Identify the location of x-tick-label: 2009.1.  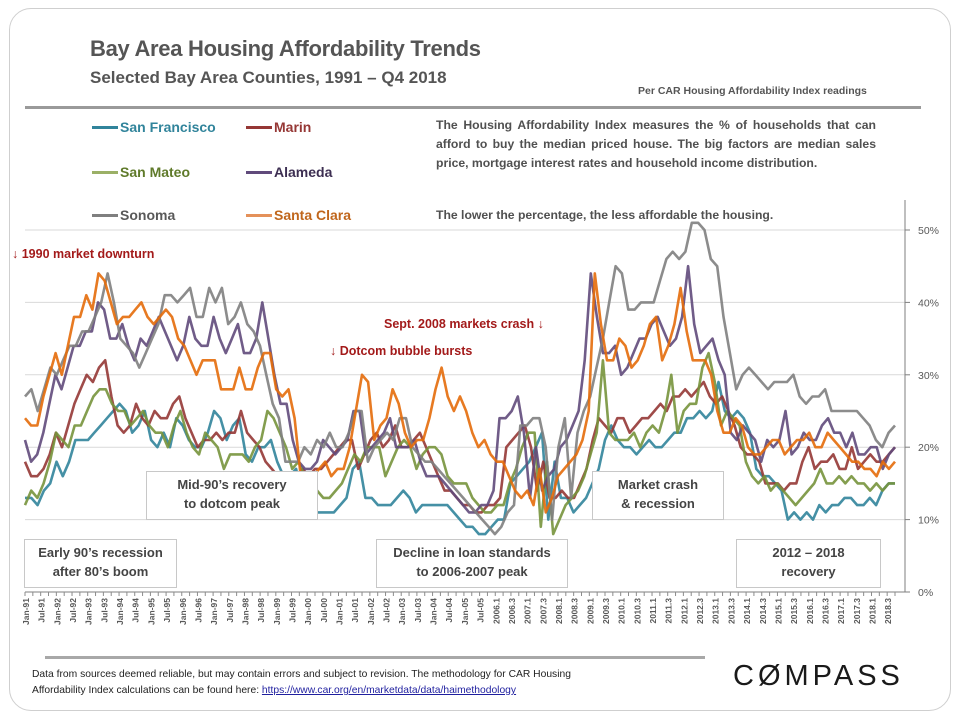
(590, 611).